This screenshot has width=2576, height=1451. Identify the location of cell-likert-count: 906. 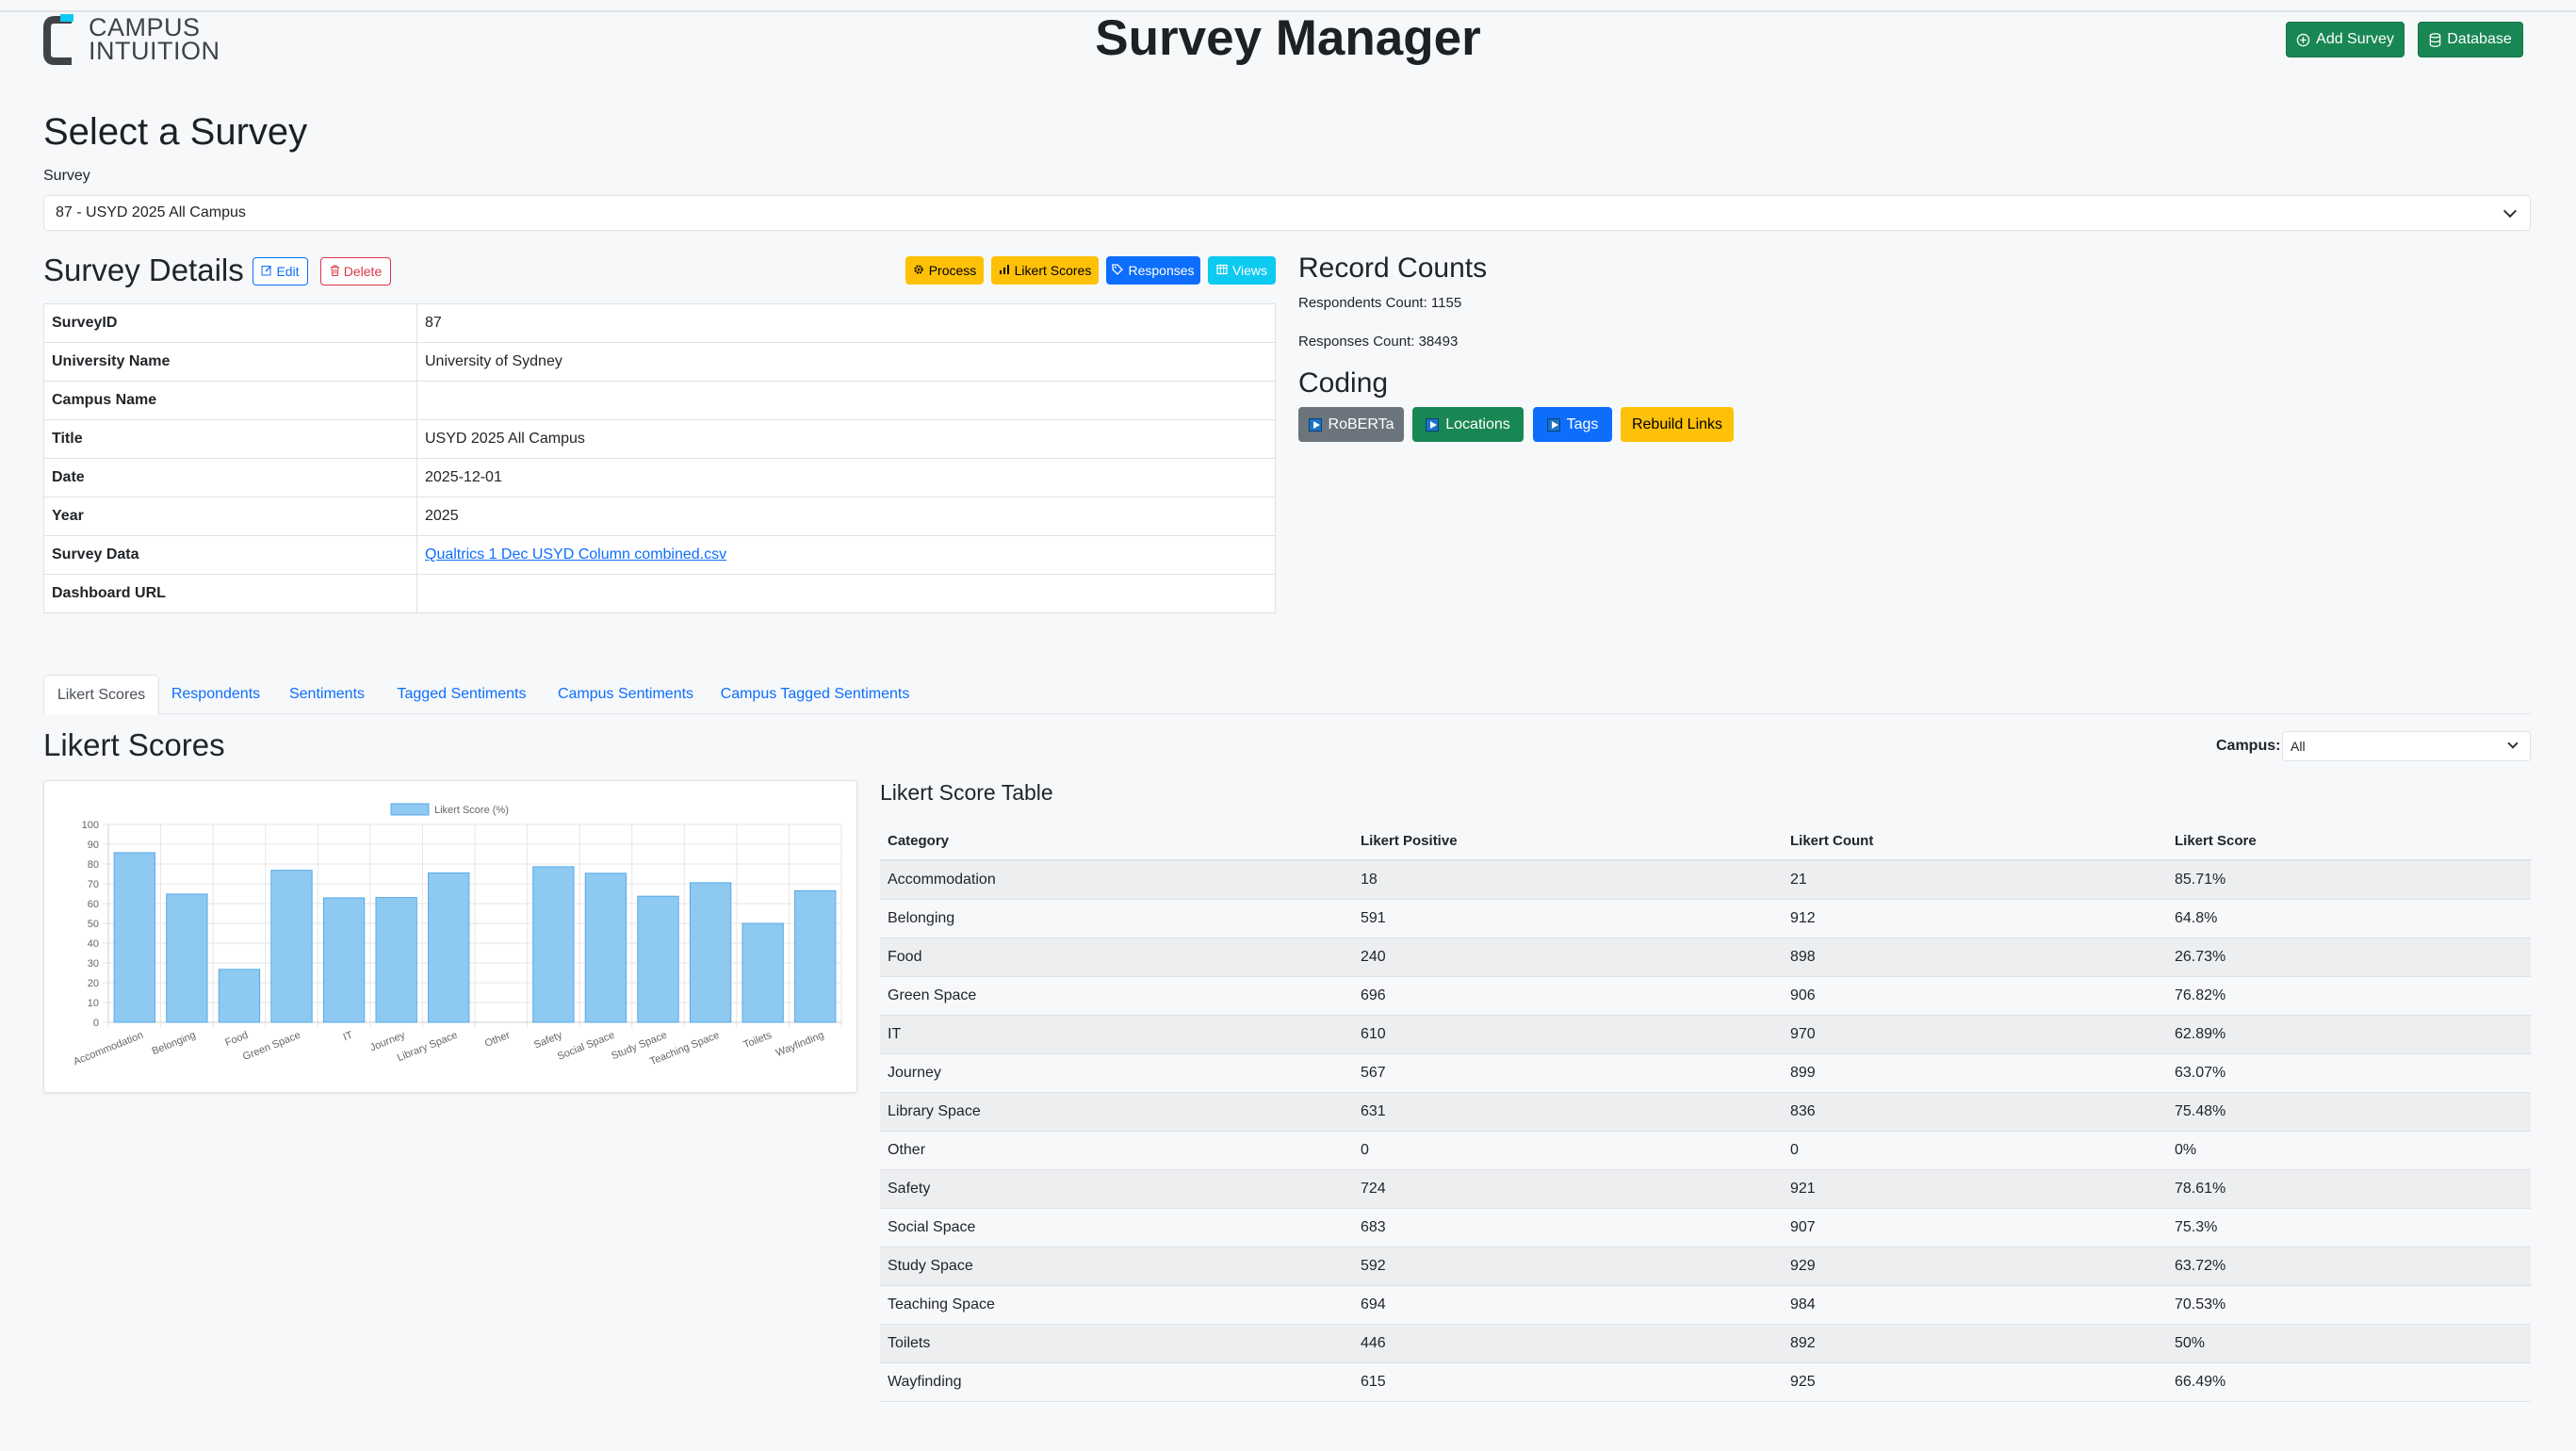
(1975, 996).